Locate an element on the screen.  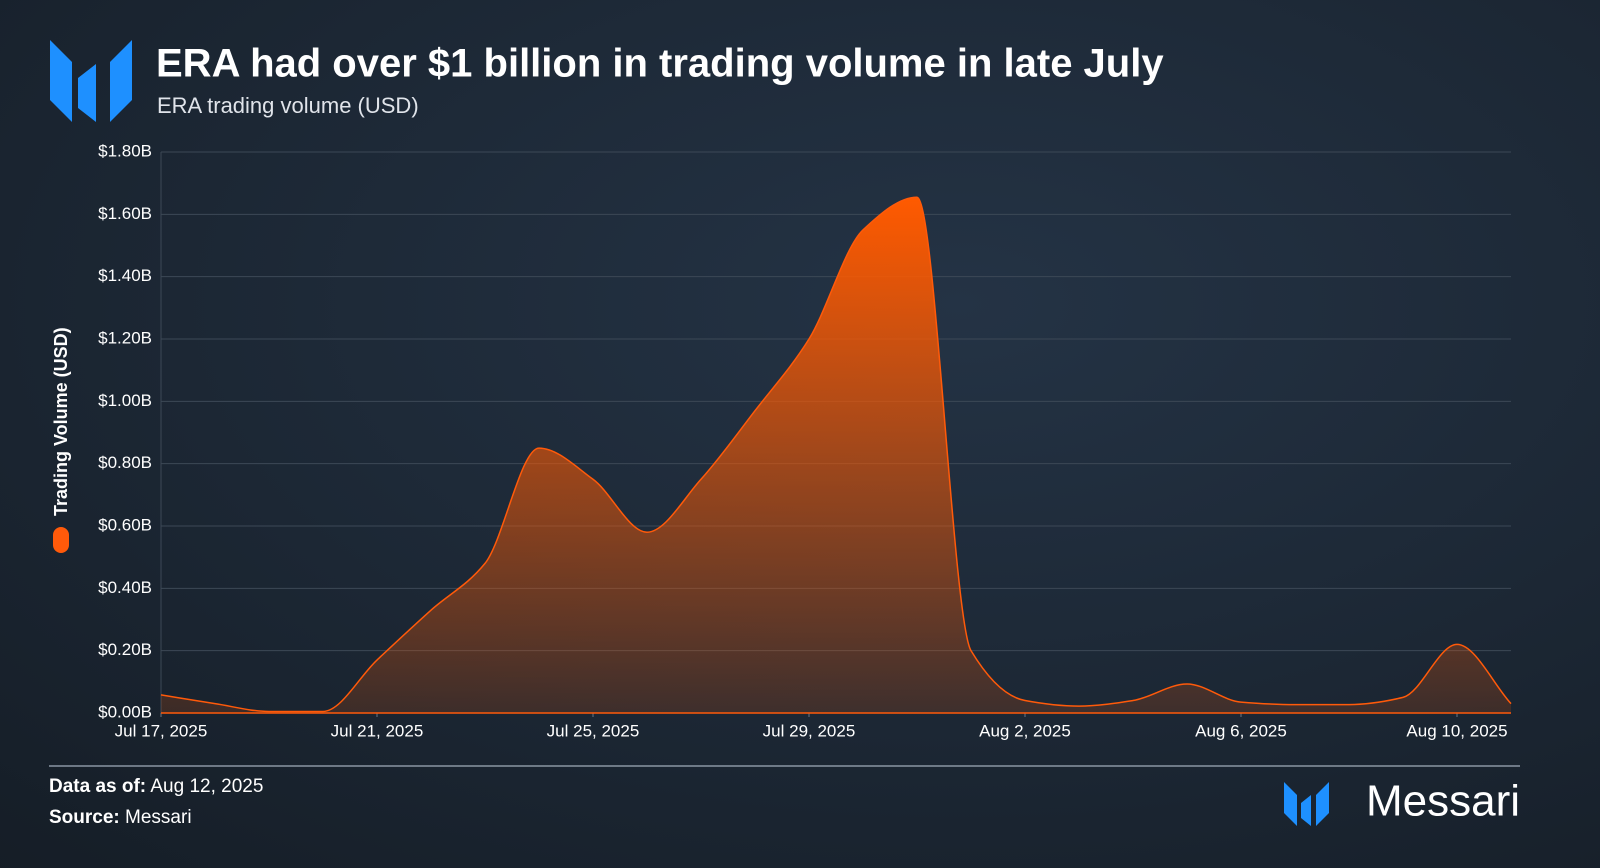
legend-label: Trading Volume (USD) is located at coordinates (61, 421).